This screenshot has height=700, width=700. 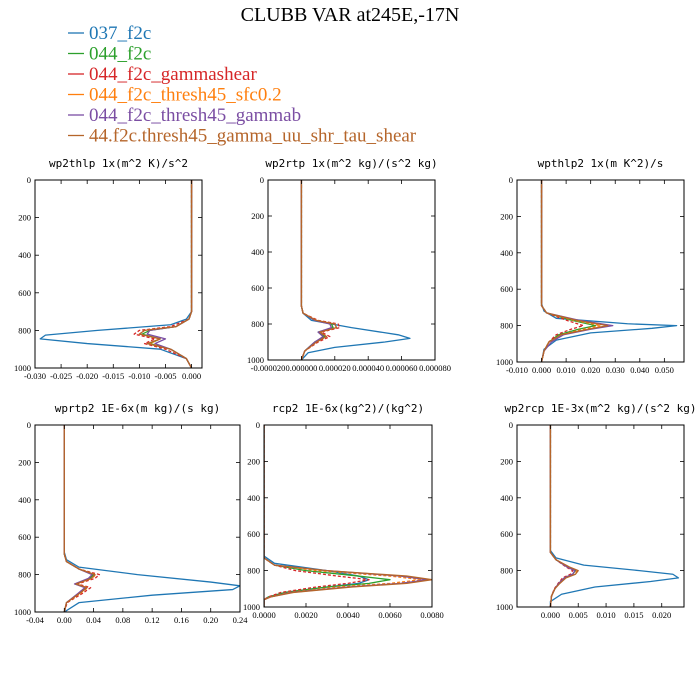 I want to click on legend-label: 044_f2c_gammashear, so click(x=173, y=74).